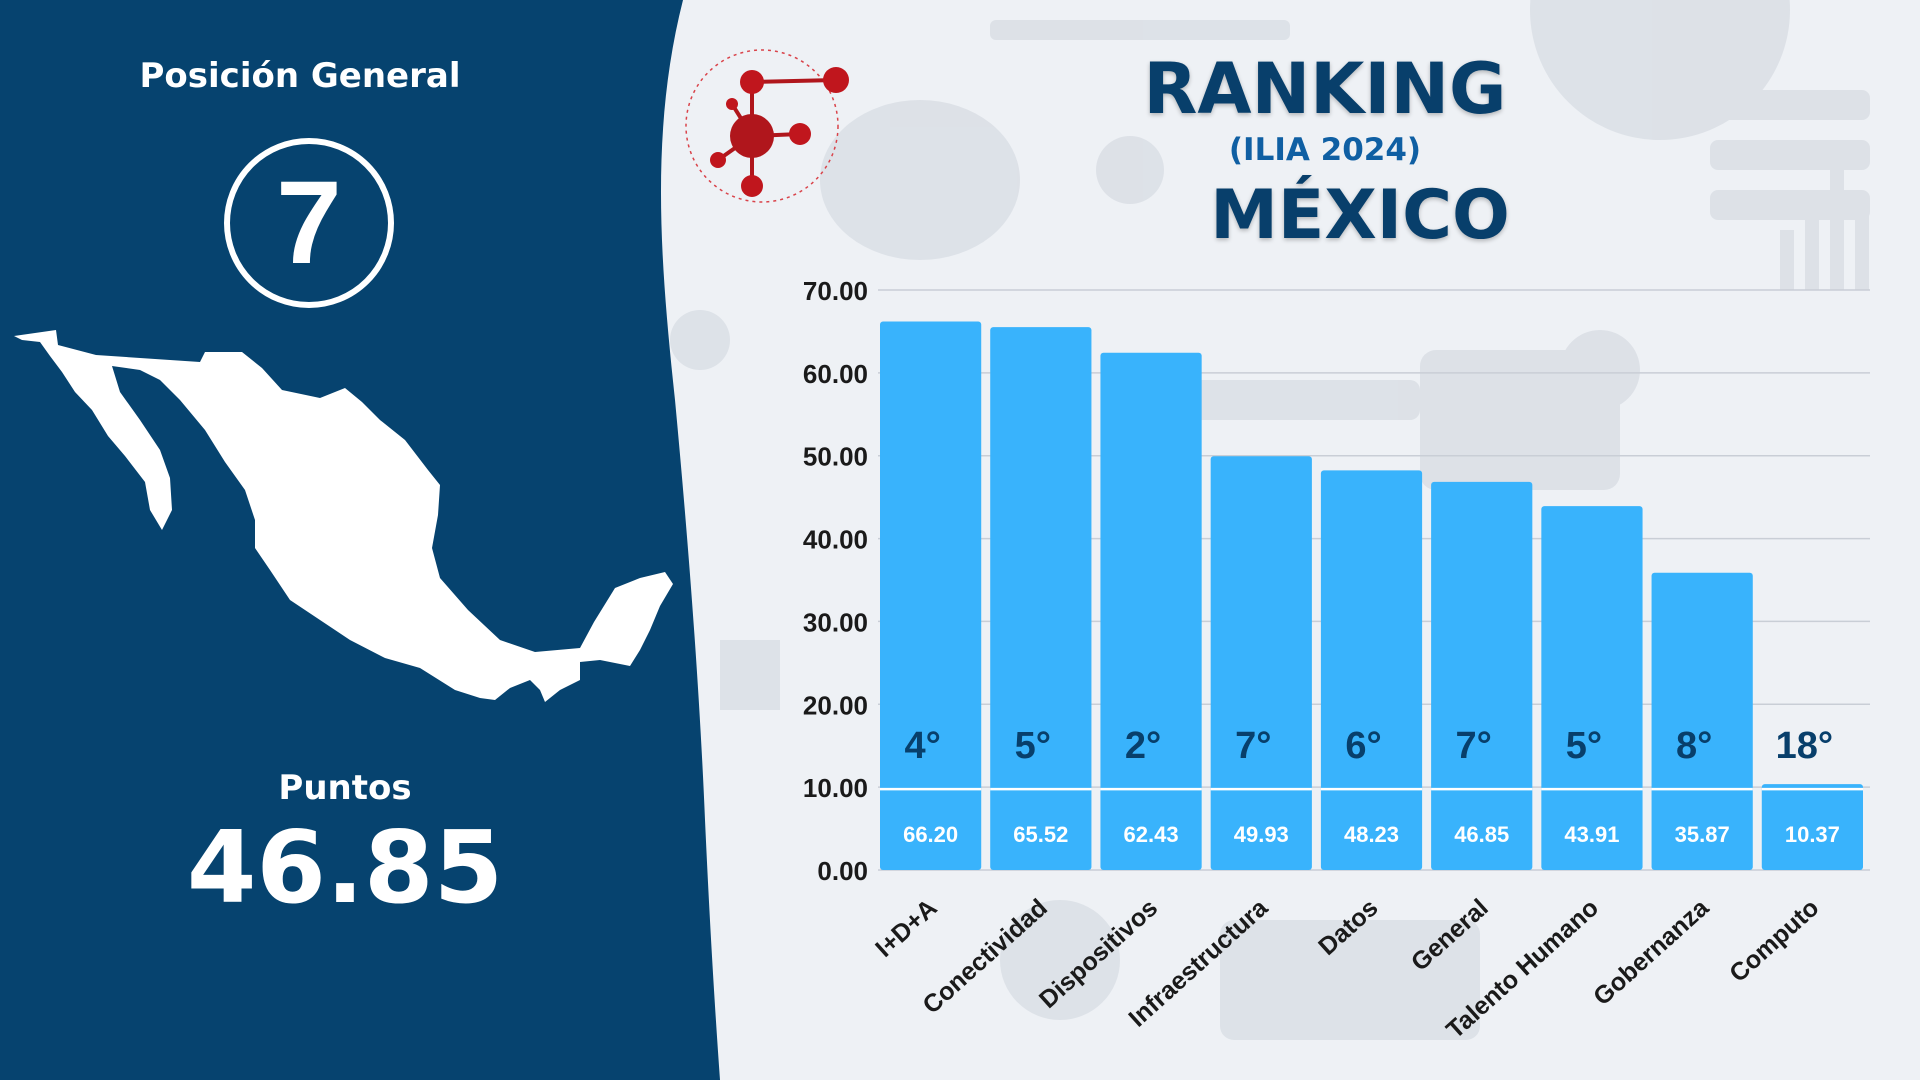 The height and width of the screenshot is (1080, 1920). Describe the element at coordinates (345, 788) in the screenshot. I see `points-label: Puntos` at that location.